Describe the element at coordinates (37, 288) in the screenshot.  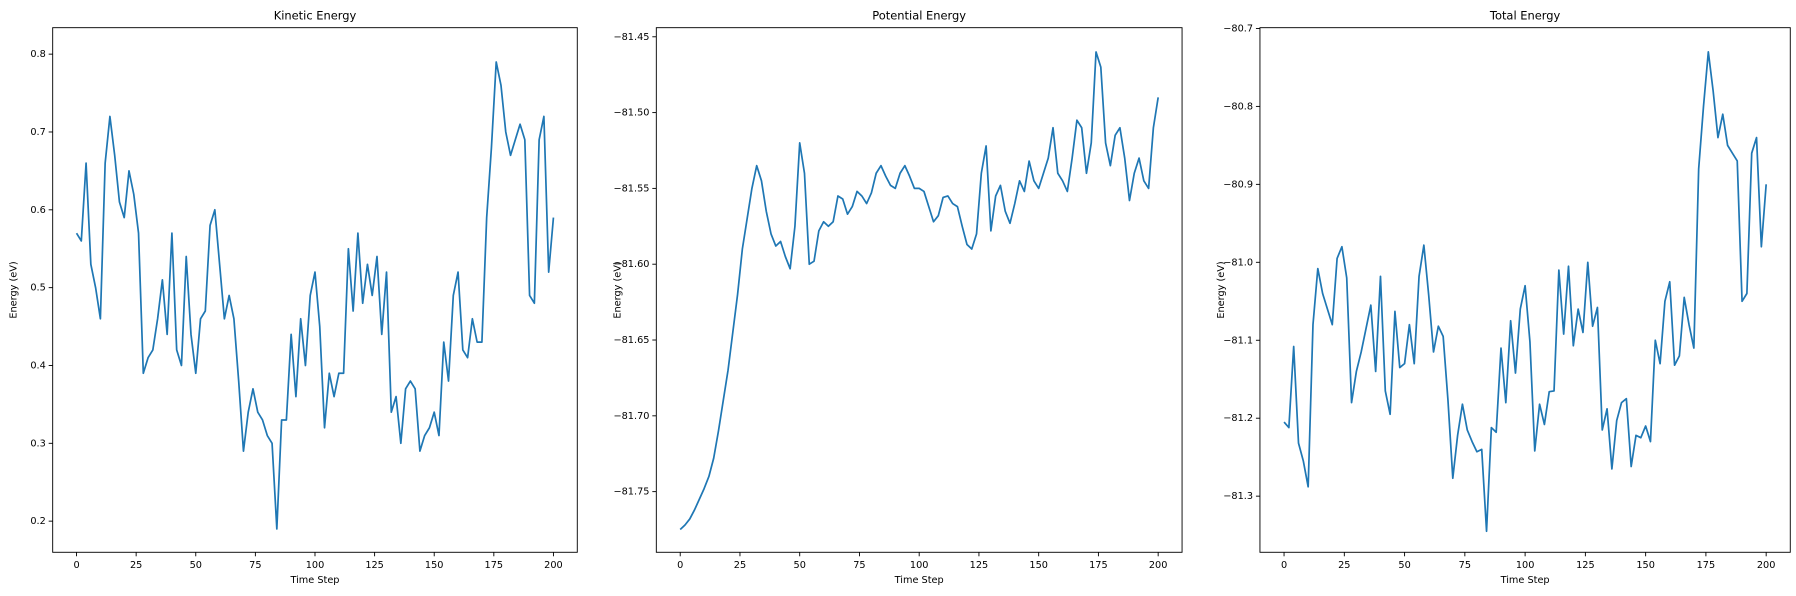
I see `y-tick-label: 0.5` at that location.